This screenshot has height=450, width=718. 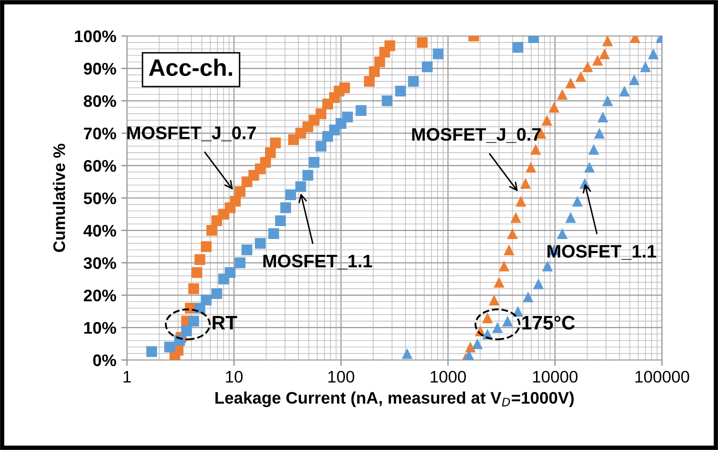 I want to click on y-tick-label: 30%, so click(x=100, y=263).